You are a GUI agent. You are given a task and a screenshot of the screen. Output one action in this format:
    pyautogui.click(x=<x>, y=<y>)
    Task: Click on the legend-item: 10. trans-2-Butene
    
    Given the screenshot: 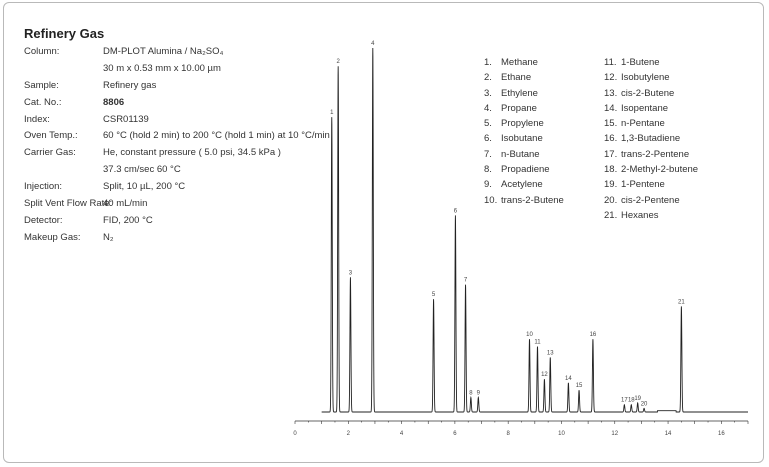 What is the action you would take?
    pyautogui.click(x=524, y=200)
    